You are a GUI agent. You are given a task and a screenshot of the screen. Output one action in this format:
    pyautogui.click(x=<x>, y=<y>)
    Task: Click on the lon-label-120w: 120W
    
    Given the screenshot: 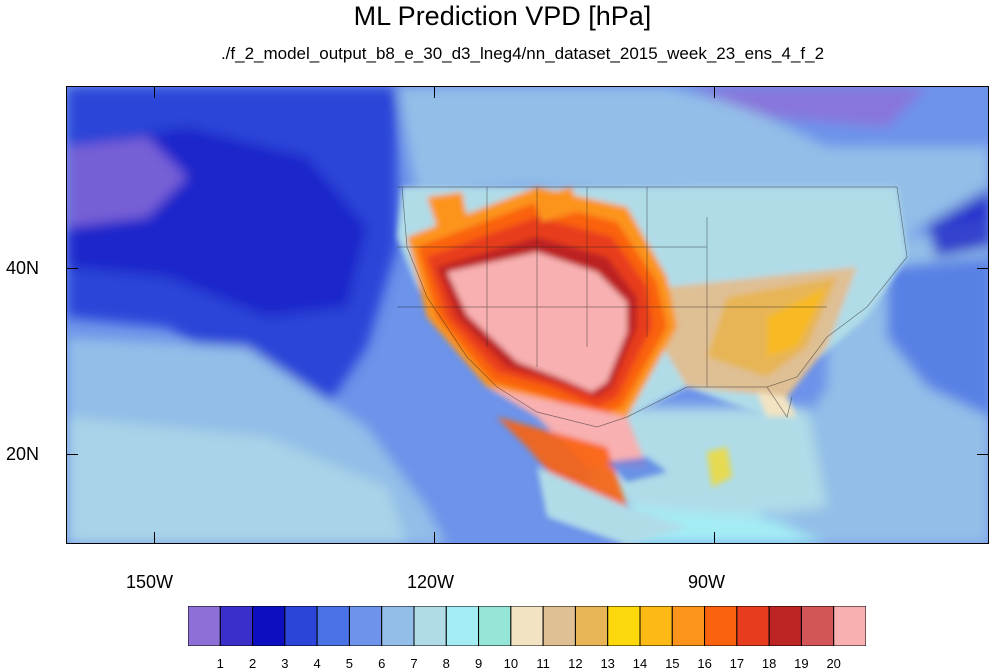 What is the action you would take?
    pyautogui.click(x=431, y=582)
    